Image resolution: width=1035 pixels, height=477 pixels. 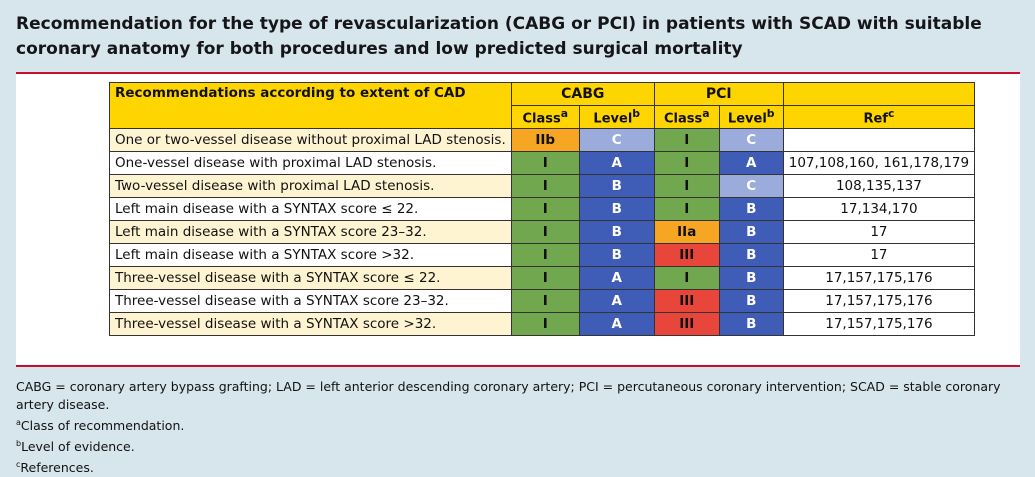 What do you see at coordinates (879, 163) in the screenshot?
I see `ref-cell: 107,108,160, 161,178,179` at bounding box center [879, 163].